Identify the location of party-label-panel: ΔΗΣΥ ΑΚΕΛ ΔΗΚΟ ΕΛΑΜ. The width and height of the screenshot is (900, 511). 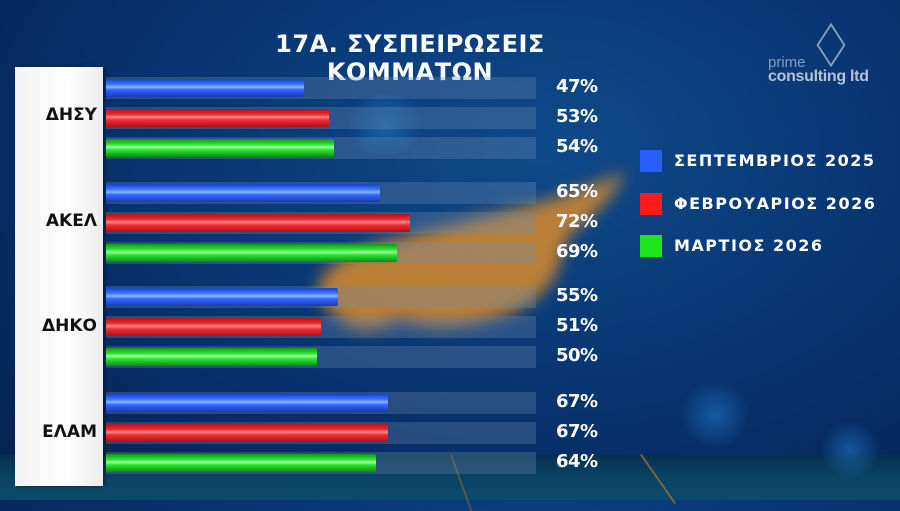
(59, 276).